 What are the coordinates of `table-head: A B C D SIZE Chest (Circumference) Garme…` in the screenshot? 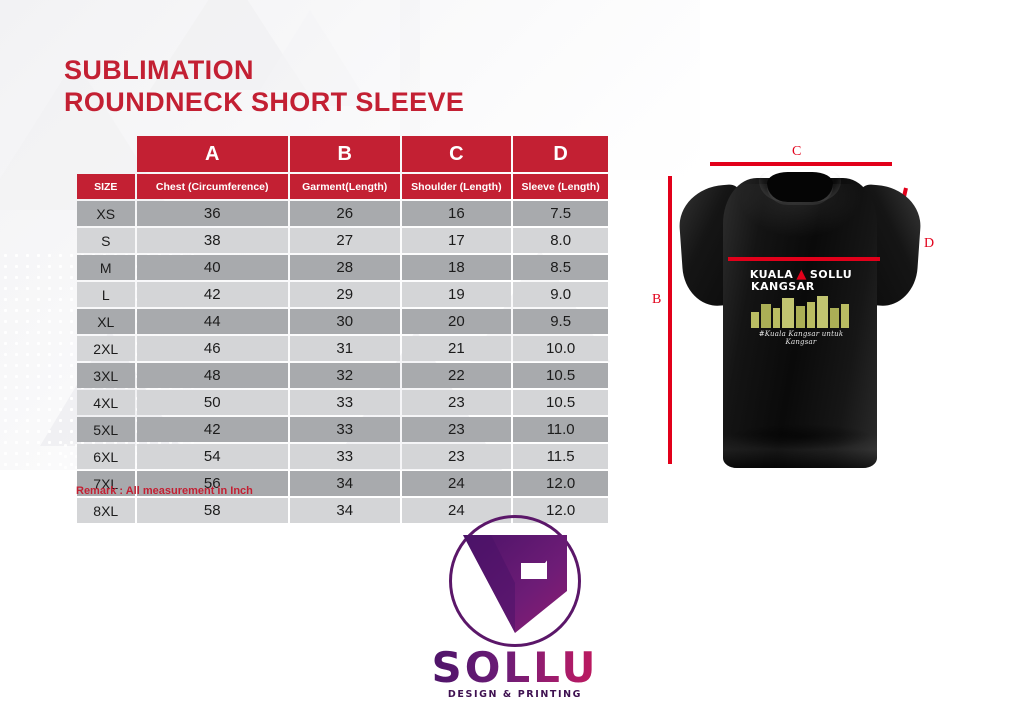 It's located at (342, 167).